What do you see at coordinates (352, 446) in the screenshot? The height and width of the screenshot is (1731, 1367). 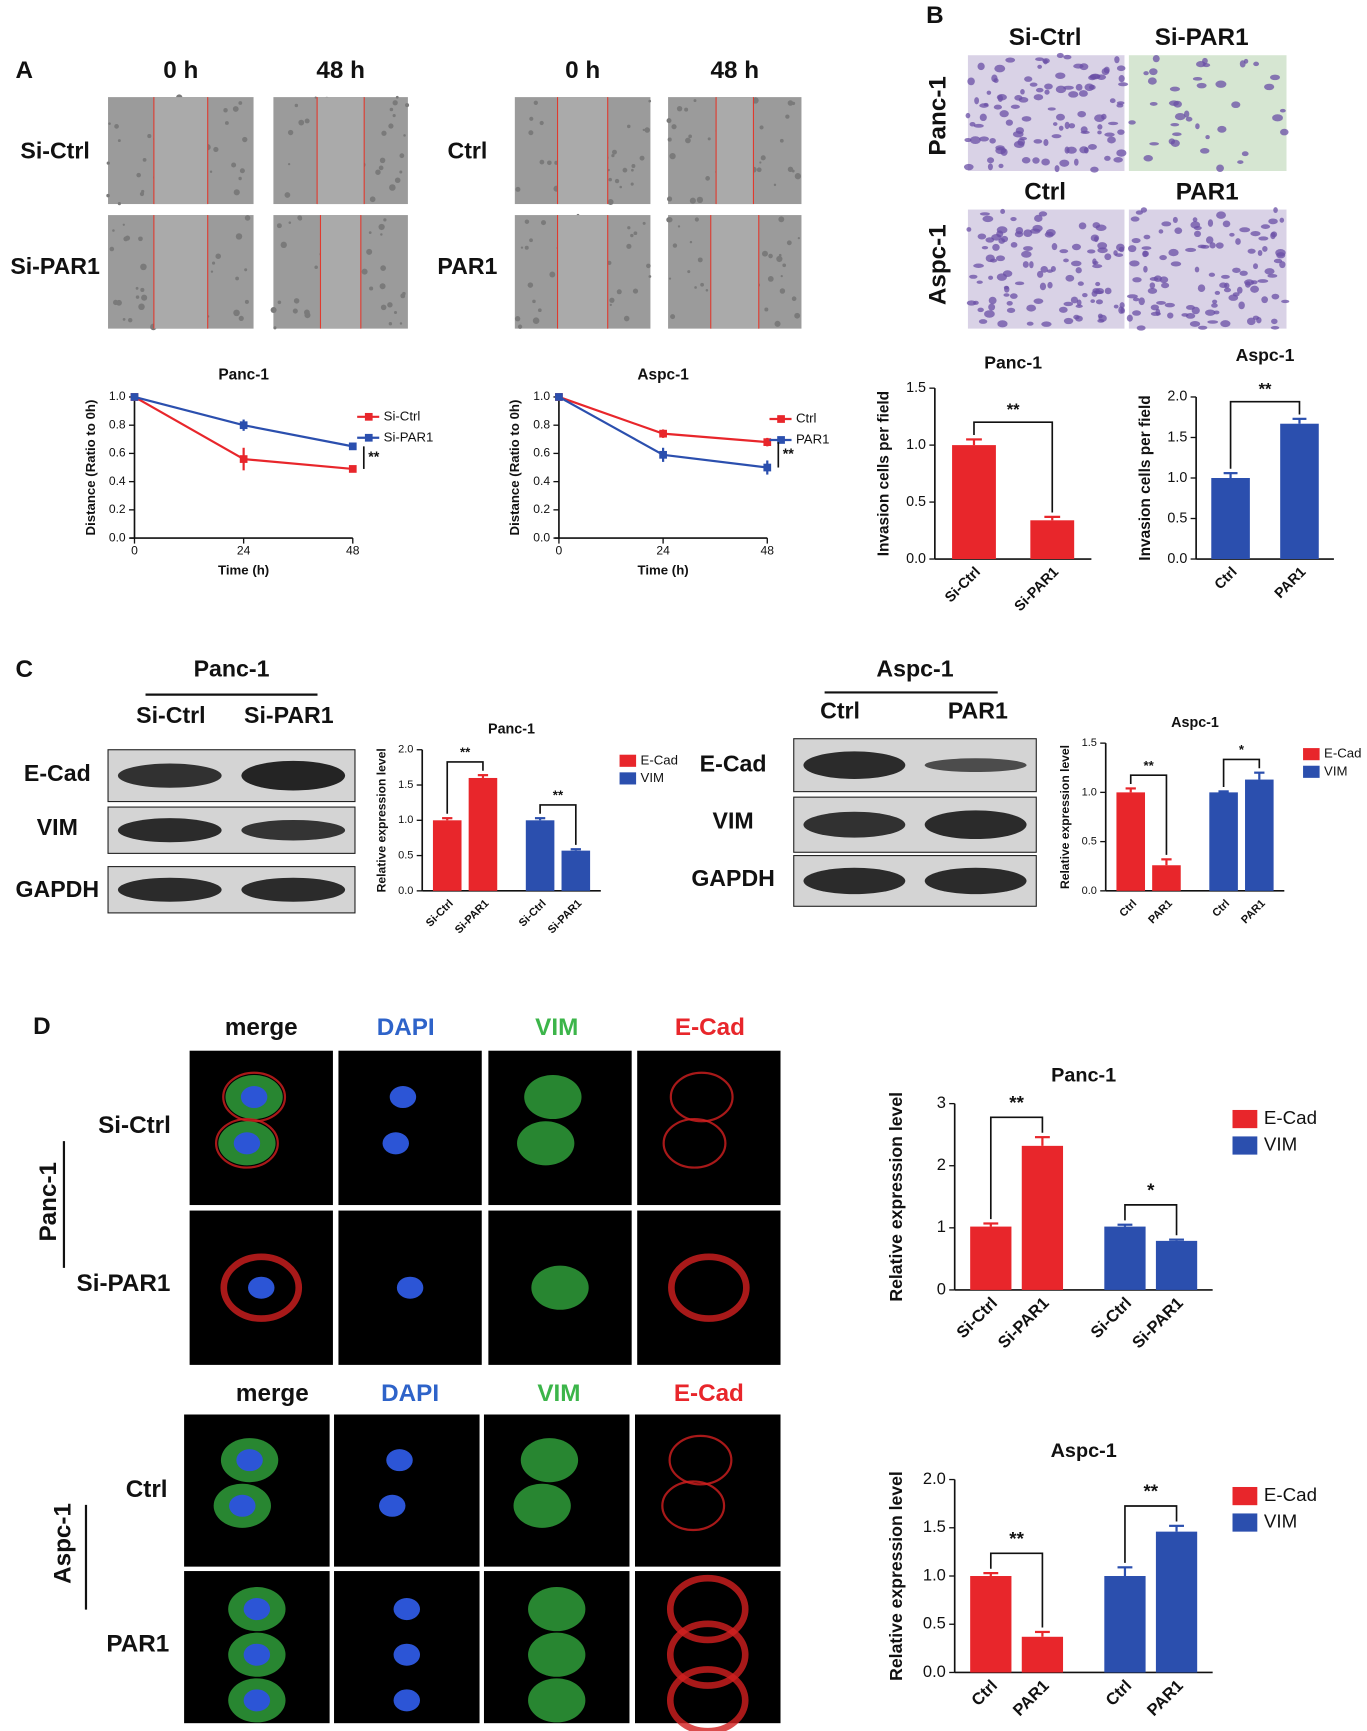 I see `point-marker` at bounding box center [352, 446].